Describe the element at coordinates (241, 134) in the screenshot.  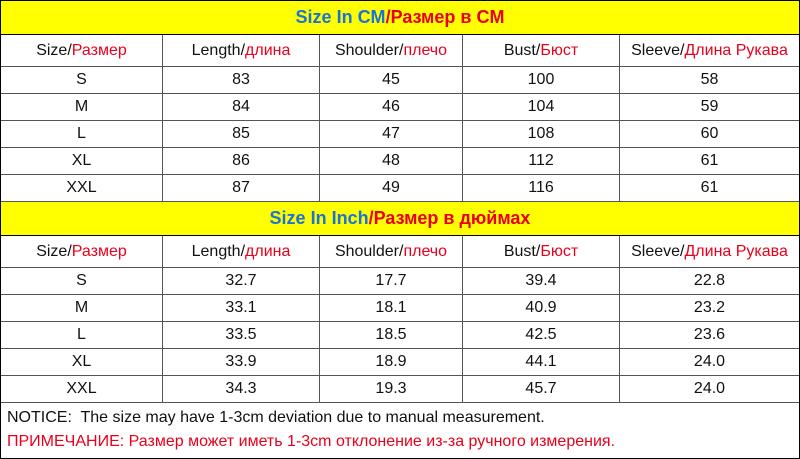
I see `data-cell: 85` at that location.